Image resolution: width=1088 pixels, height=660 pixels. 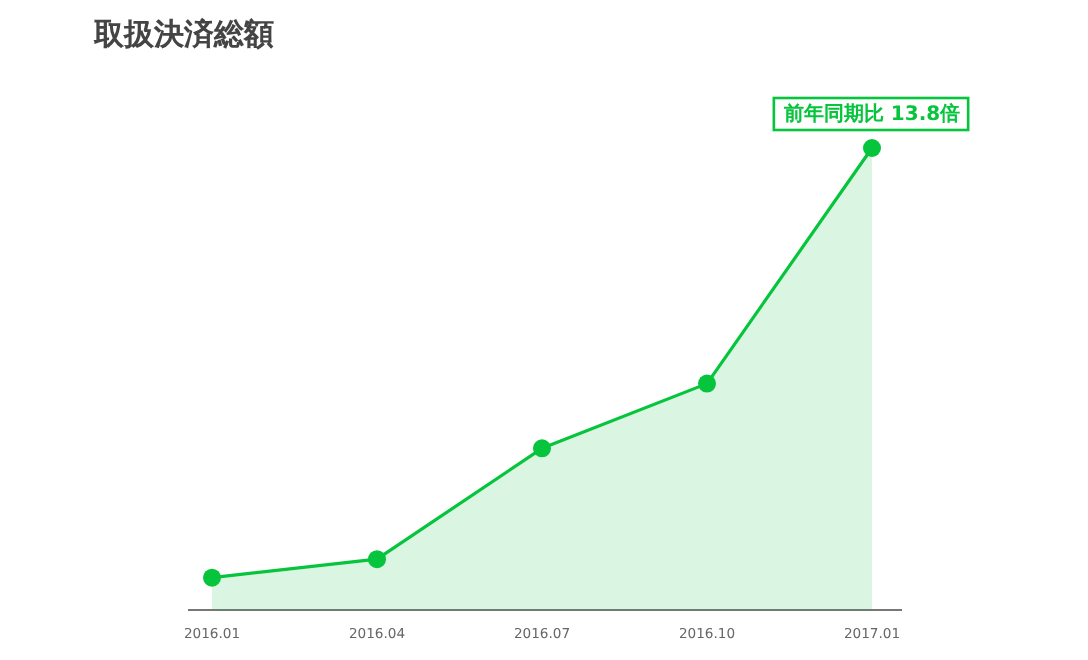 What do you see at coordinates (871, 114) in the screenshot?
I see `annotation: 前年同期比 13.8倍` at bounding box center [871, 114].